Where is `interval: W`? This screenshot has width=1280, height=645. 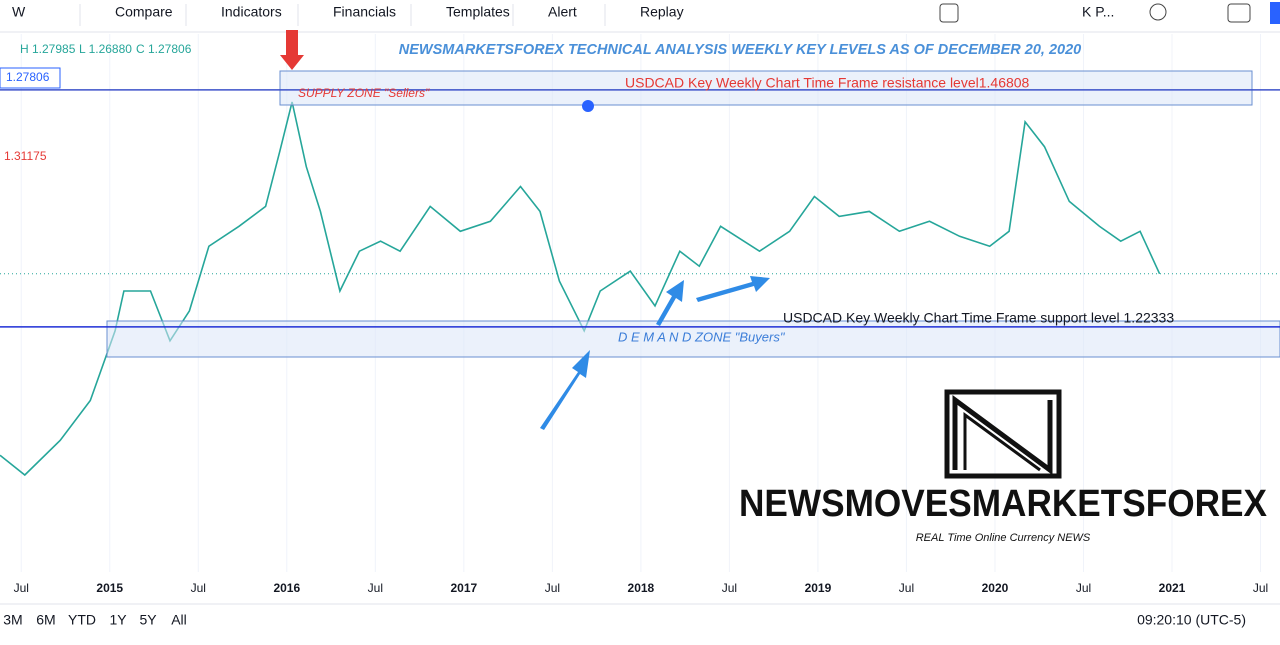
interval: W is located at coordinates (19, 12).